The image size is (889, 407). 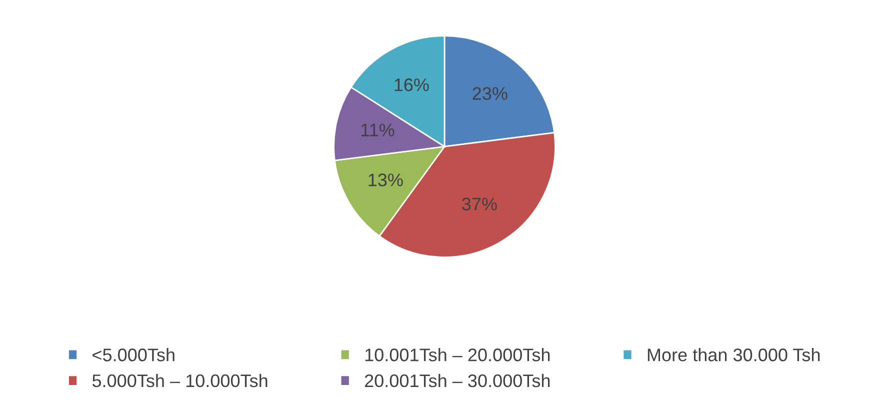 I want to click on legend-label: <5.000Tsh, so click(x=133, y=355).